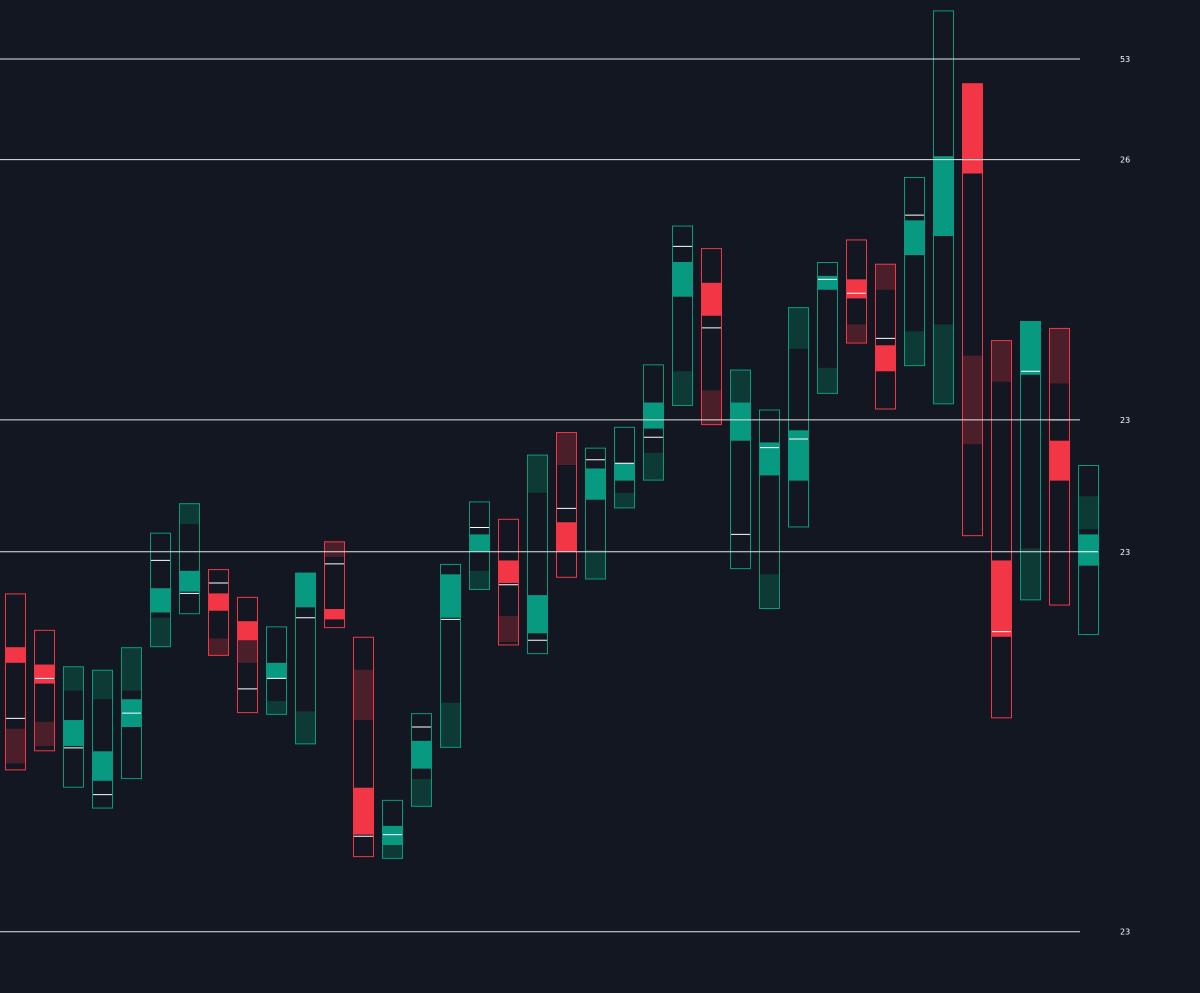 This screenshot has width=1200, height=993. What do you see at coordinates (565, 59) in the screenshot?
I see `price-level: 53` at bounding box center [565, 59].